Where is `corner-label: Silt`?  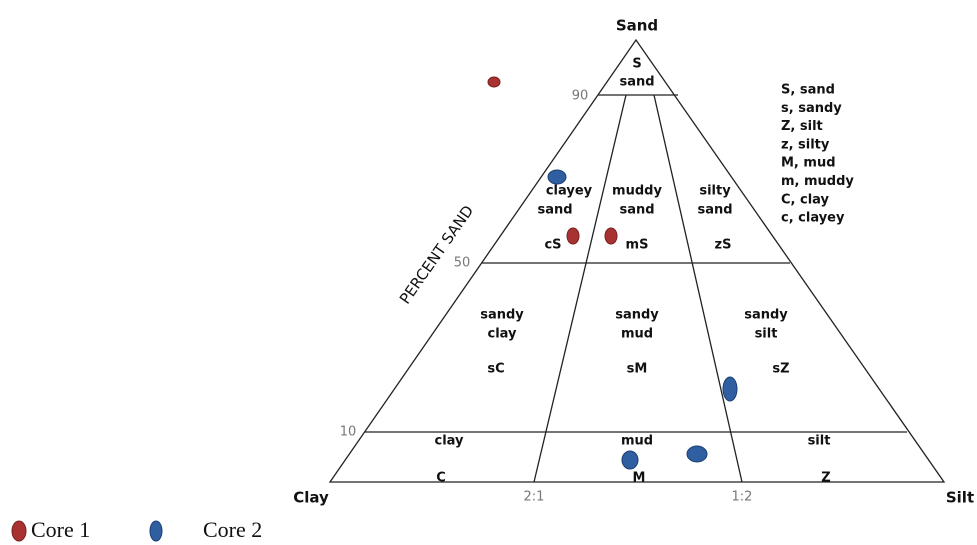 corner-label: Silt is located at coordinates (960, 498).